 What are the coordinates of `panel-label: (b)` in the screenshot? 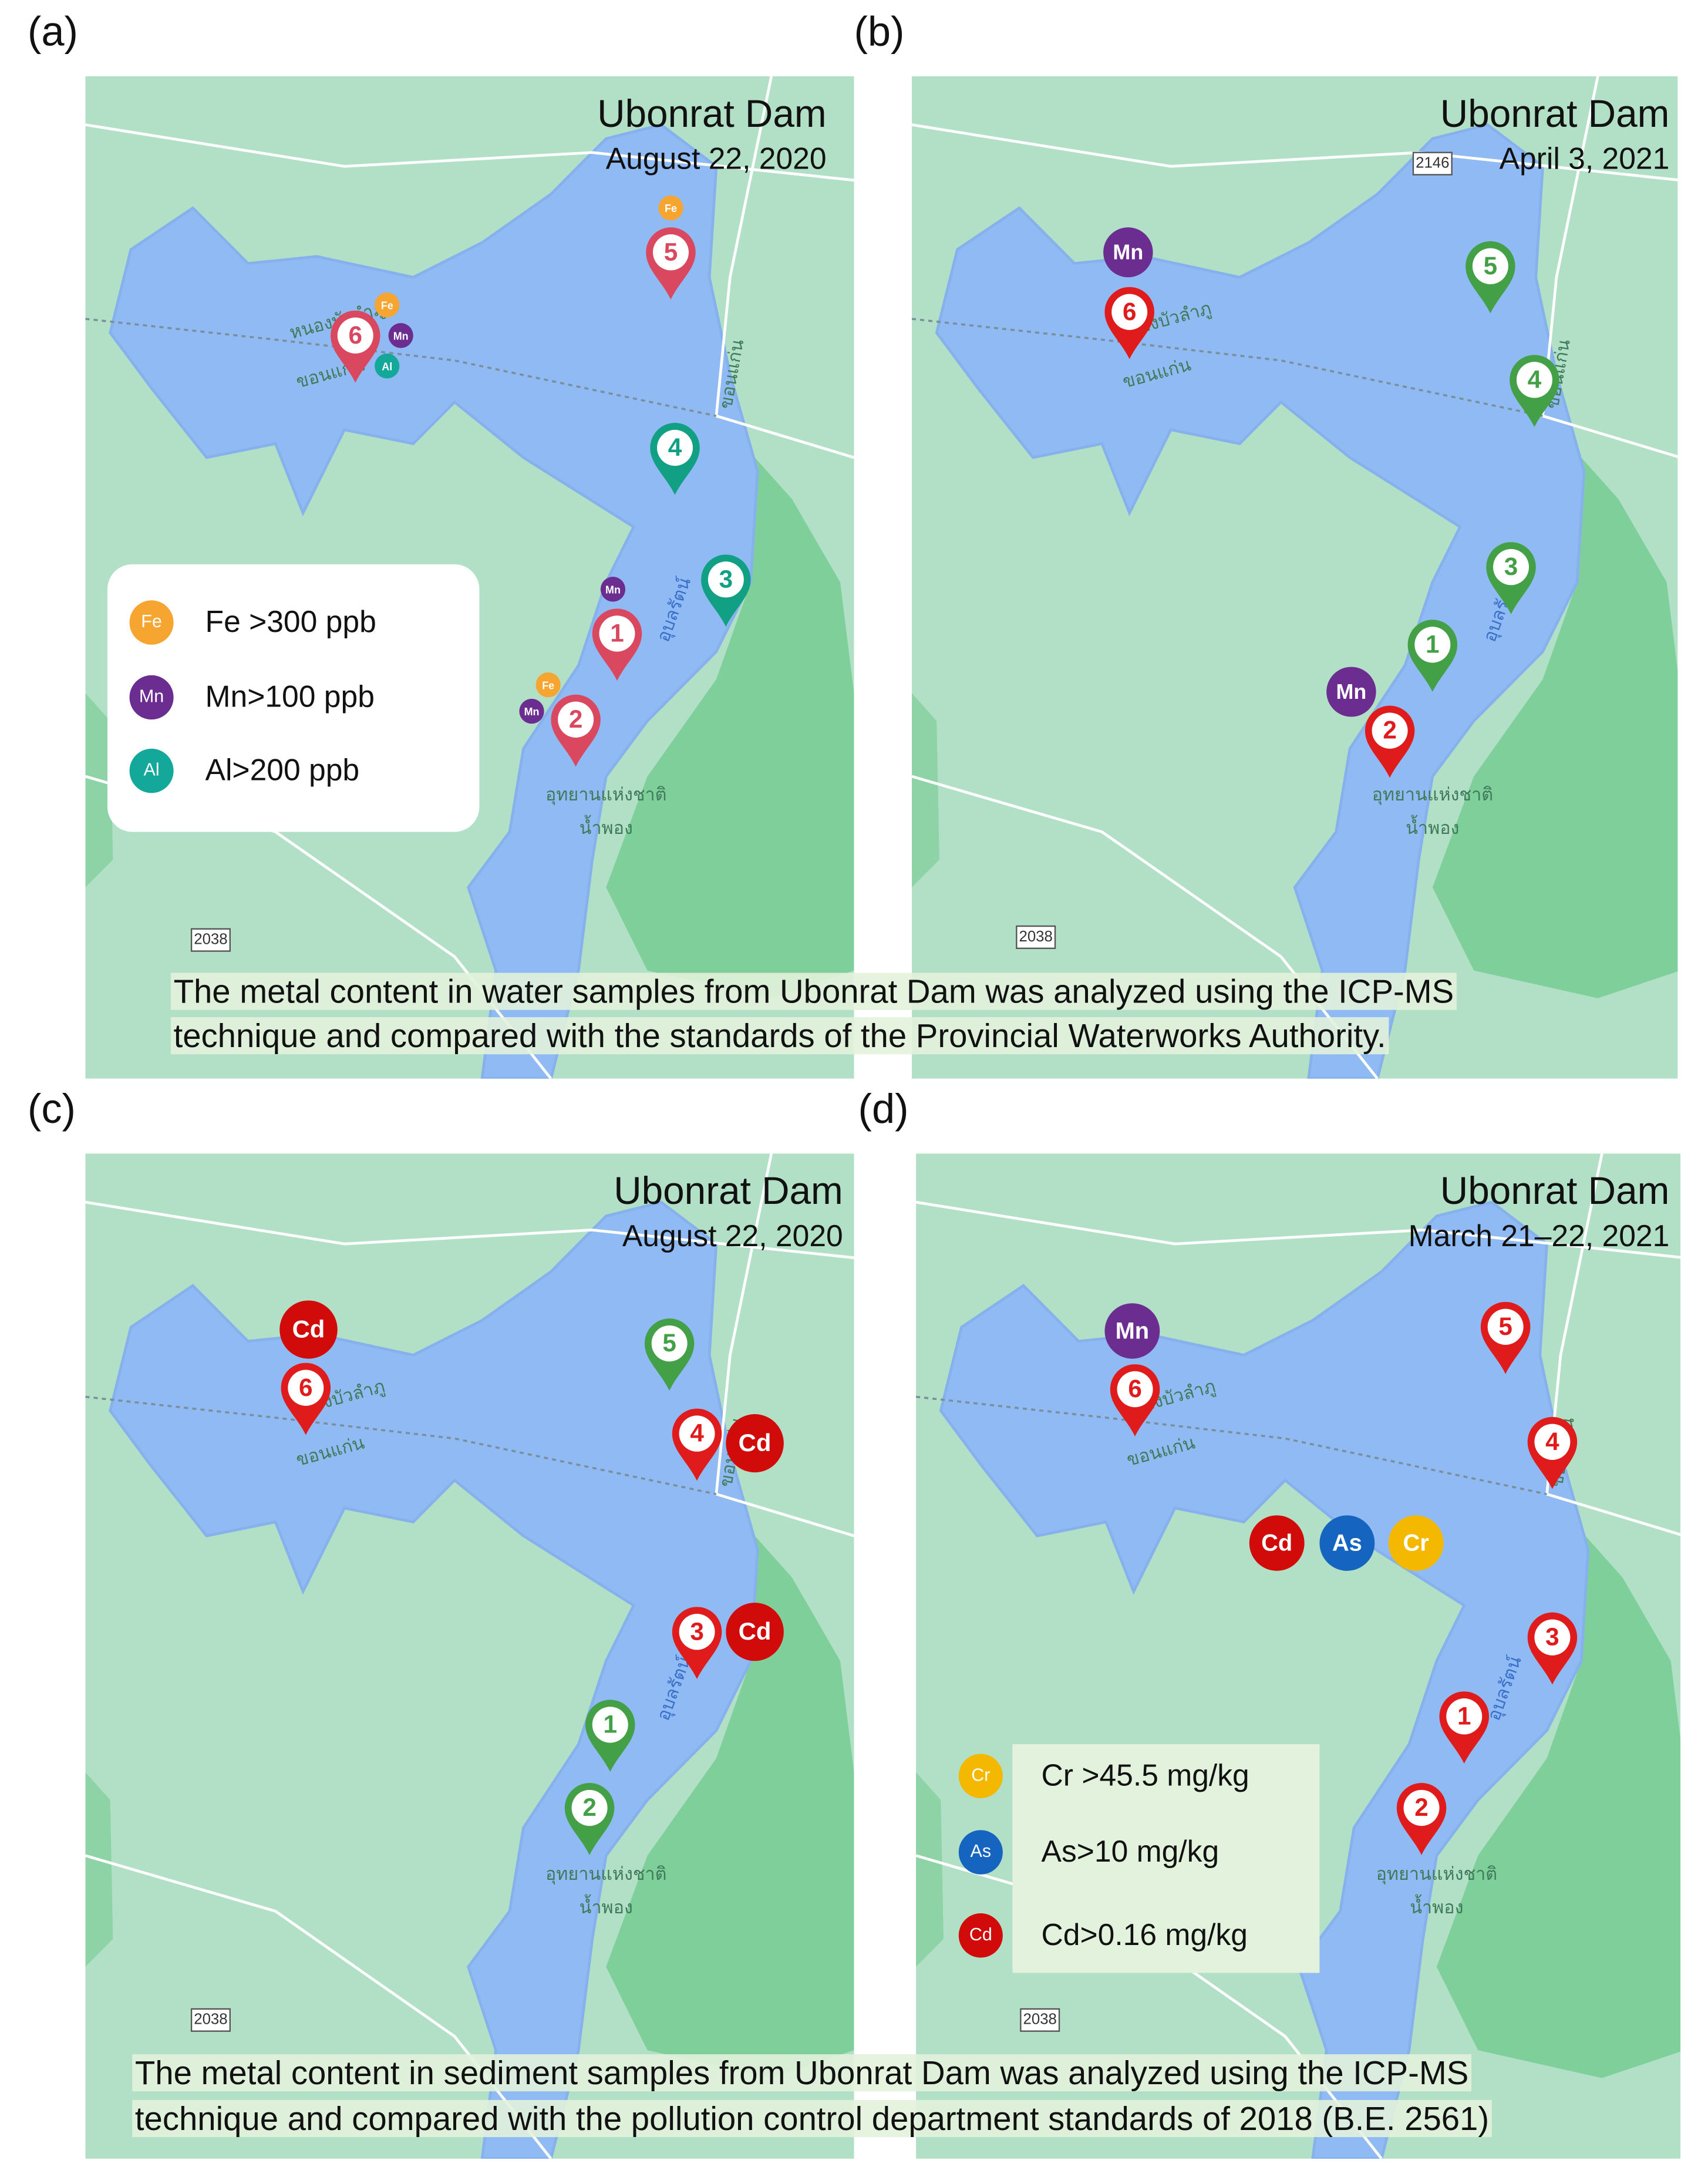 It's located at (879, 32).